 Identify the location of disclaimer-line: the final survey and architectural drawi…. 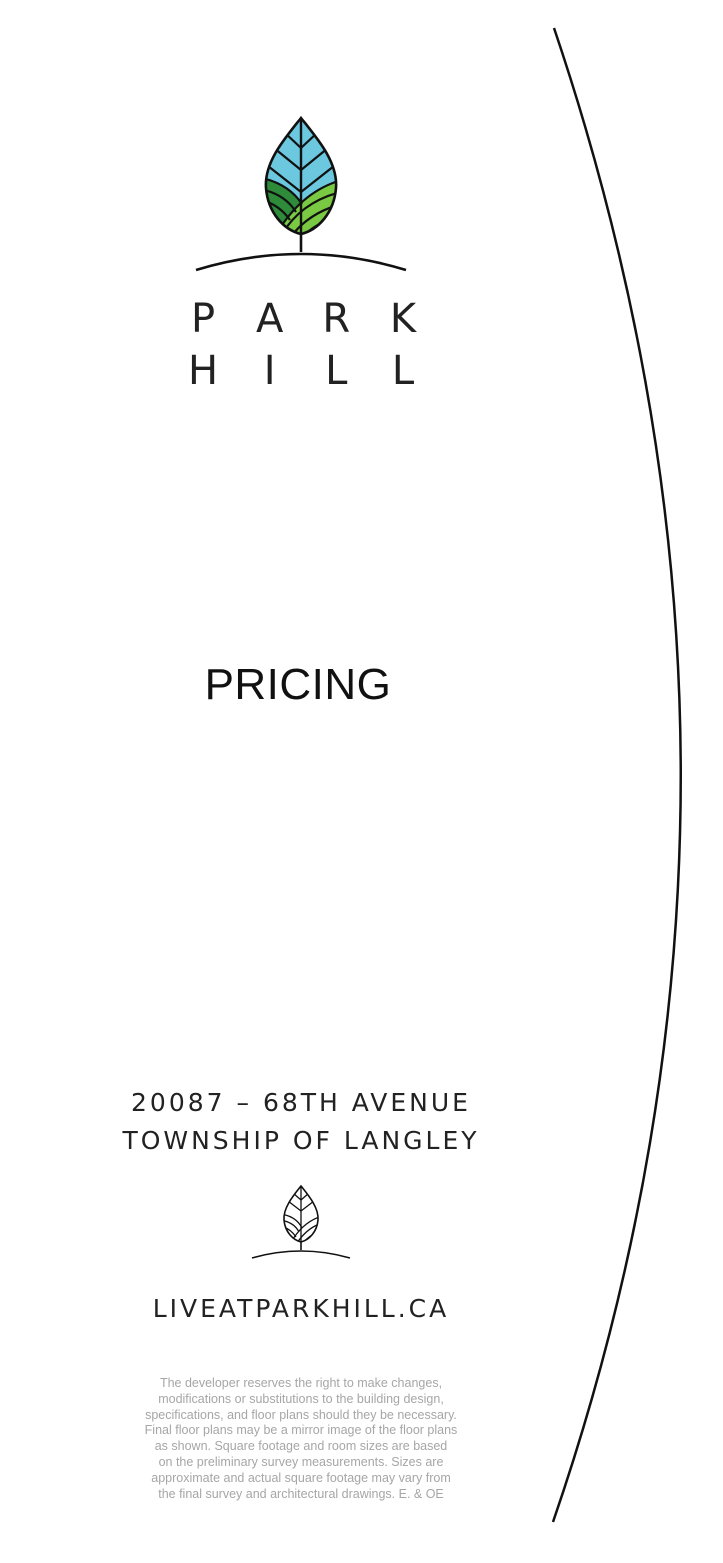
(301, 1493).